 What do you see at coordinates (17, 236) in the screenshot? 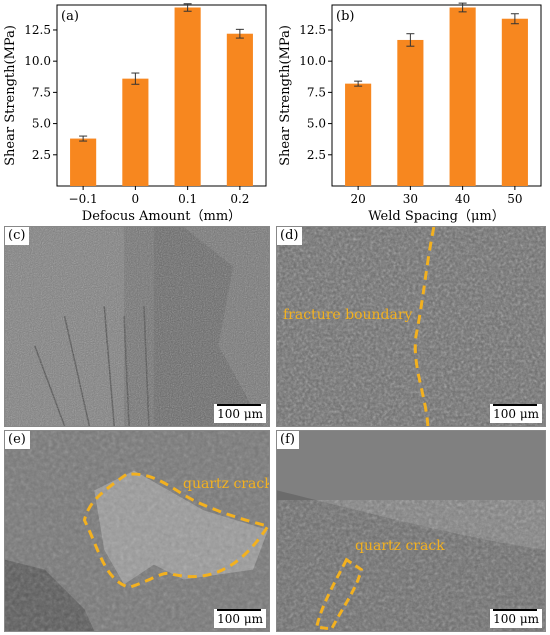
I see `panel-label-c: (c)` at bounding box center [17, 236].